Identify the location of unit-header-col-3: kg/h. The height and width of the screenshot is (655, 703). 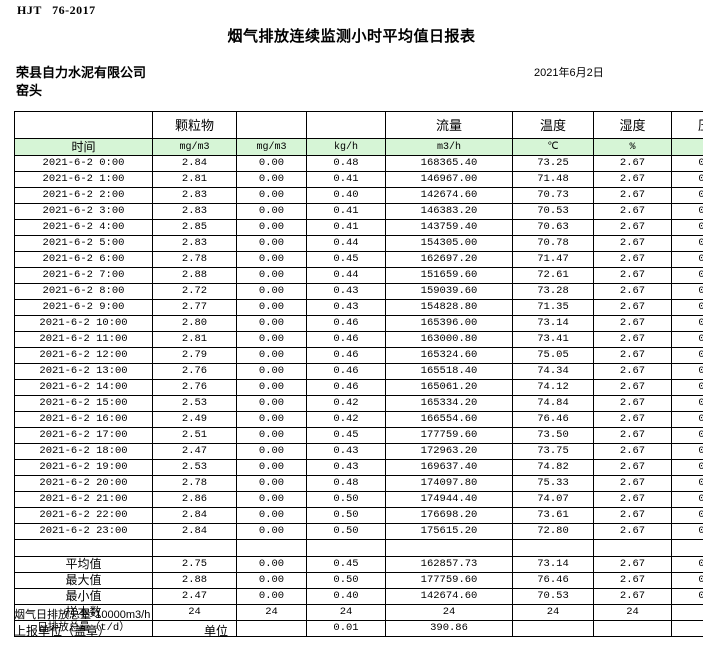
(346, 147).